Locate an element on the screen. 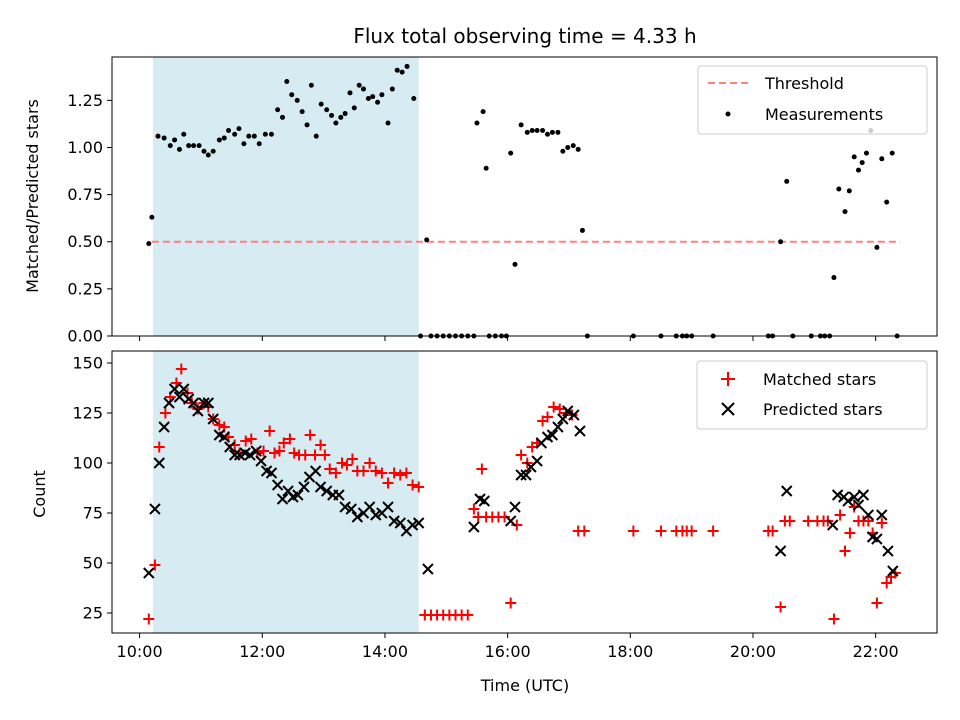  y-tick-label: 1.00 is located at coordinates (85, 147).